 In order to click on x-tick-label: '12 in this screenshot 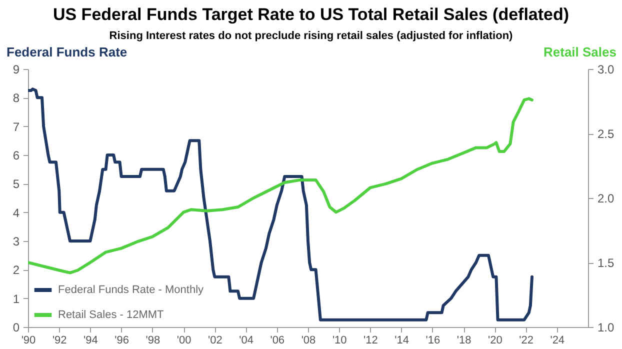, I will do `click(371, 340)`.